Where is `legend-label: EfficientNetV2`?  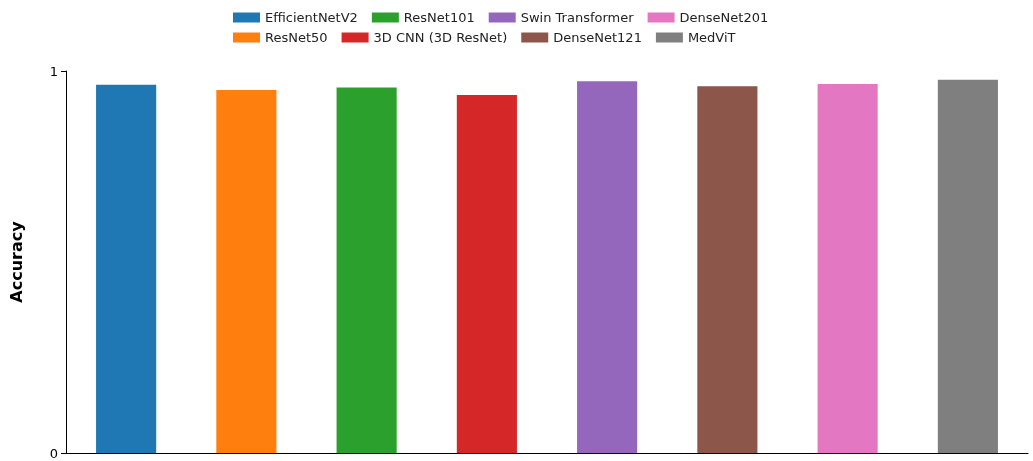 legend-label: EfficientNetV2 is located at coordinates (311, 17).